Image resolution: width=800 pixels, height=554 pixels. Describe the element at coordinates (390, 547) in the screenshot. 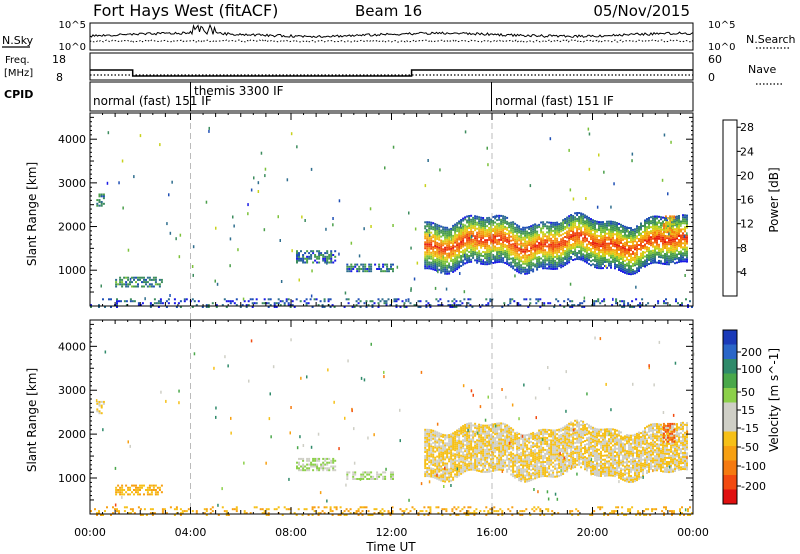

I see `x-axis-label: Time UT` at that location.